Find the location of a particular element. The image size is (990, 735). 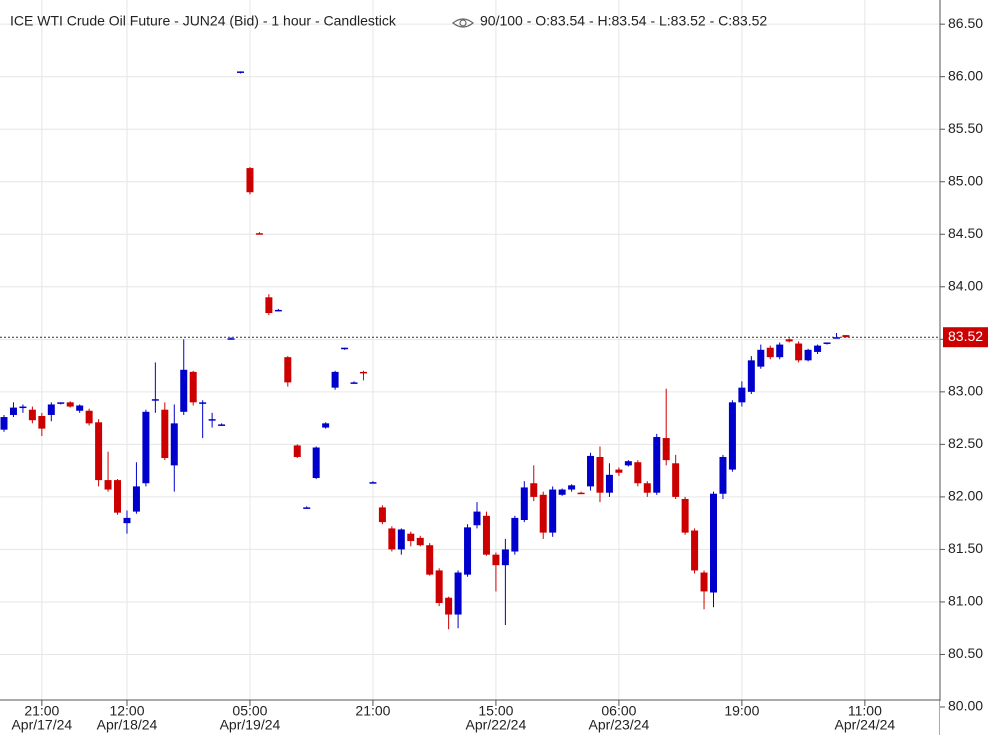

y-tick-label: 85.00 is located at coordinates (965, 180).